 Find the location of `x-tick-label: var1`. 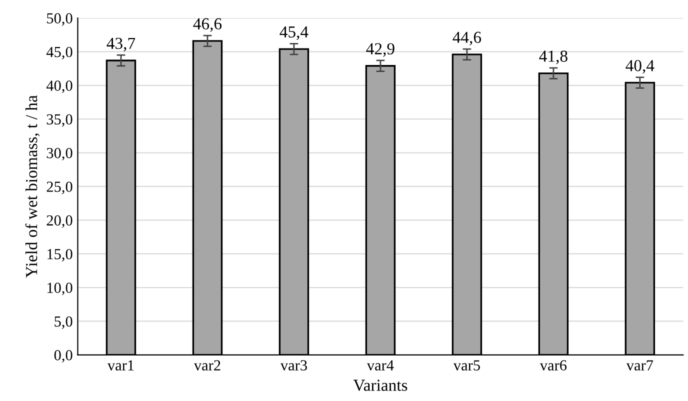

x-tick-label: var1 is located at coordinates (120, 365).